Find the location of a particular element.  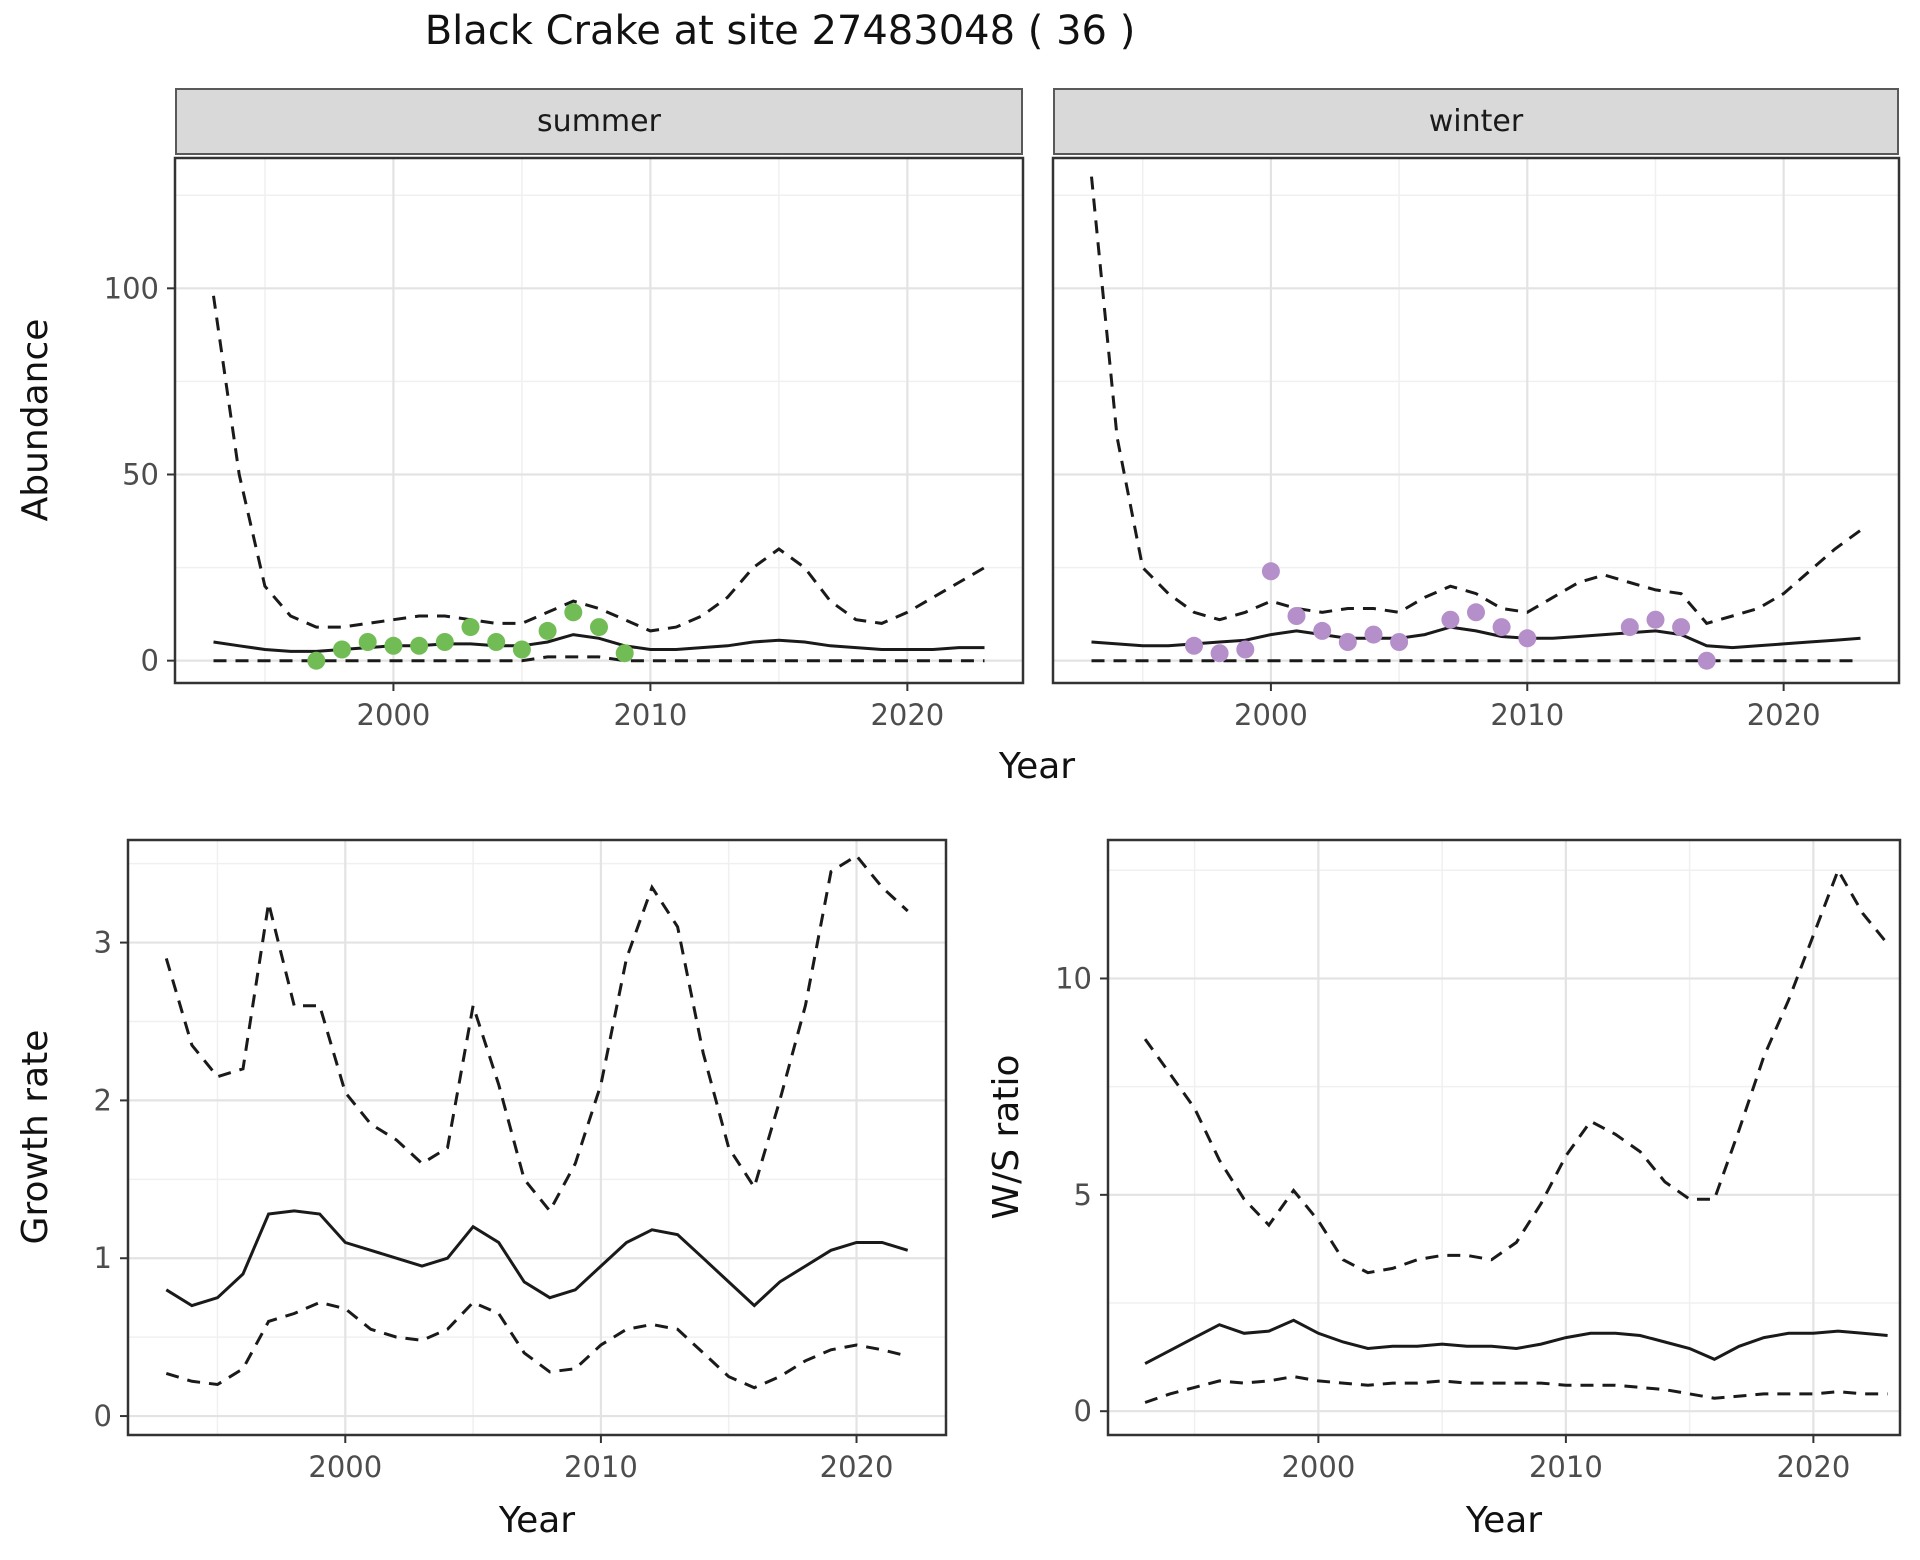

svg-text: 2 is located at coordinates (103, 1100).